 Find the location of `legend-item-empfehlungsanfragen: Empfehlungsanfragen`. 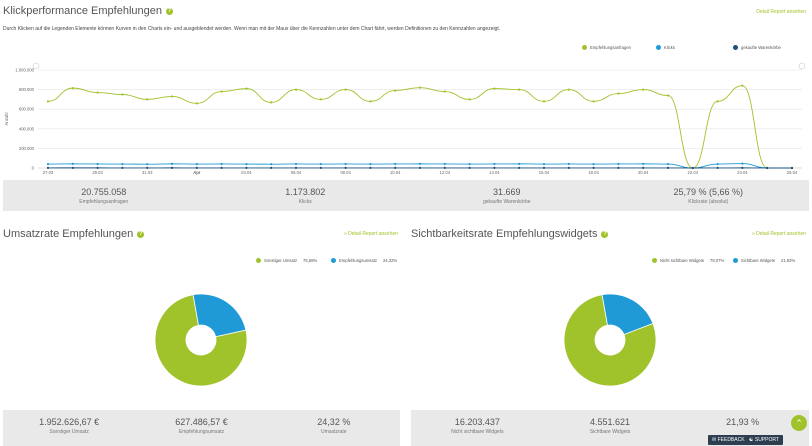

legend-item-empfehlungsanfragen: Empfehlungsanfragen is located at coordinates (606, 47).